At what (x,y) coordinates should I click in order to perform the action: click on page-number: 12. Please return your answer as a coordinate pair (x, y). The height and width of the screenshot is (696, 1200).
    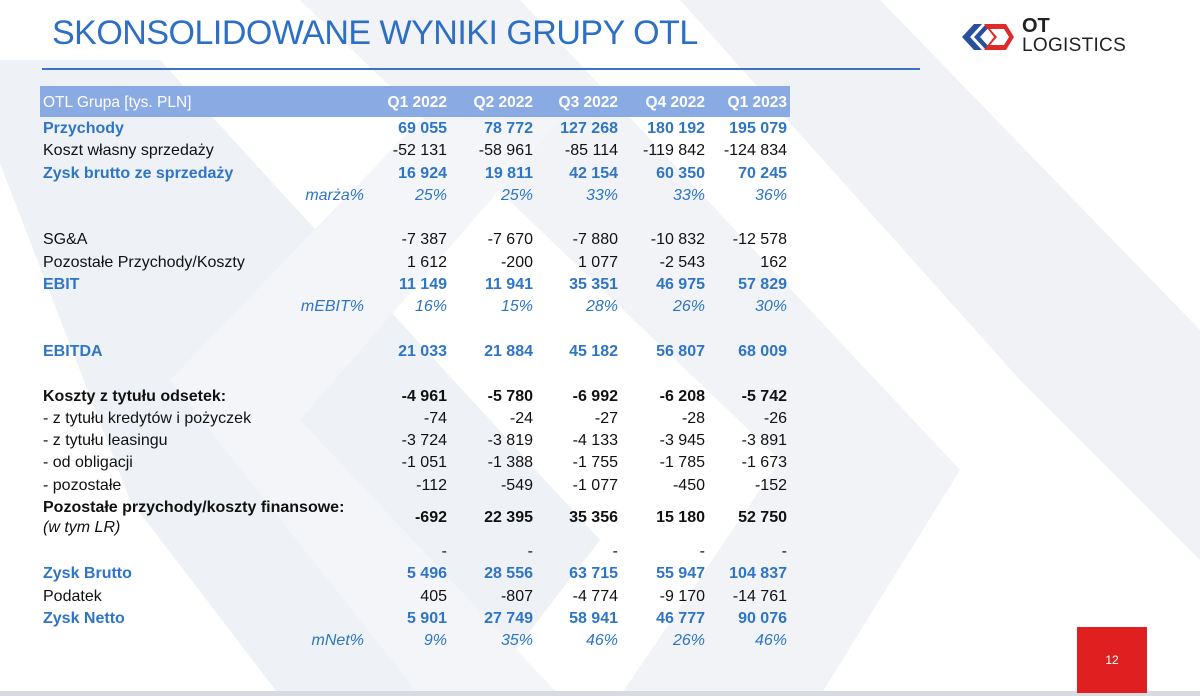
    Looking at the image, I should click on (1112, 660).